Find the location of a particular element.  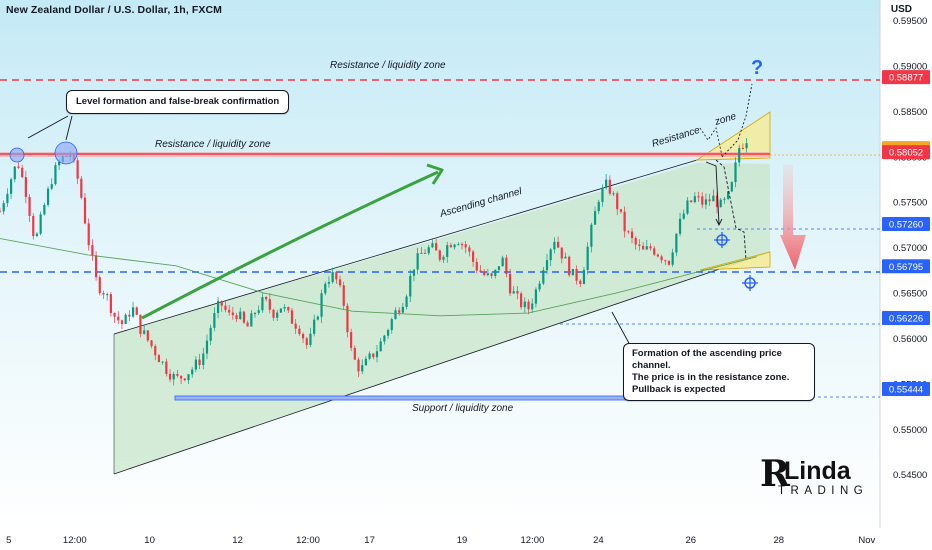

x-tick-label: 28 is located at coordinates (779, 540).